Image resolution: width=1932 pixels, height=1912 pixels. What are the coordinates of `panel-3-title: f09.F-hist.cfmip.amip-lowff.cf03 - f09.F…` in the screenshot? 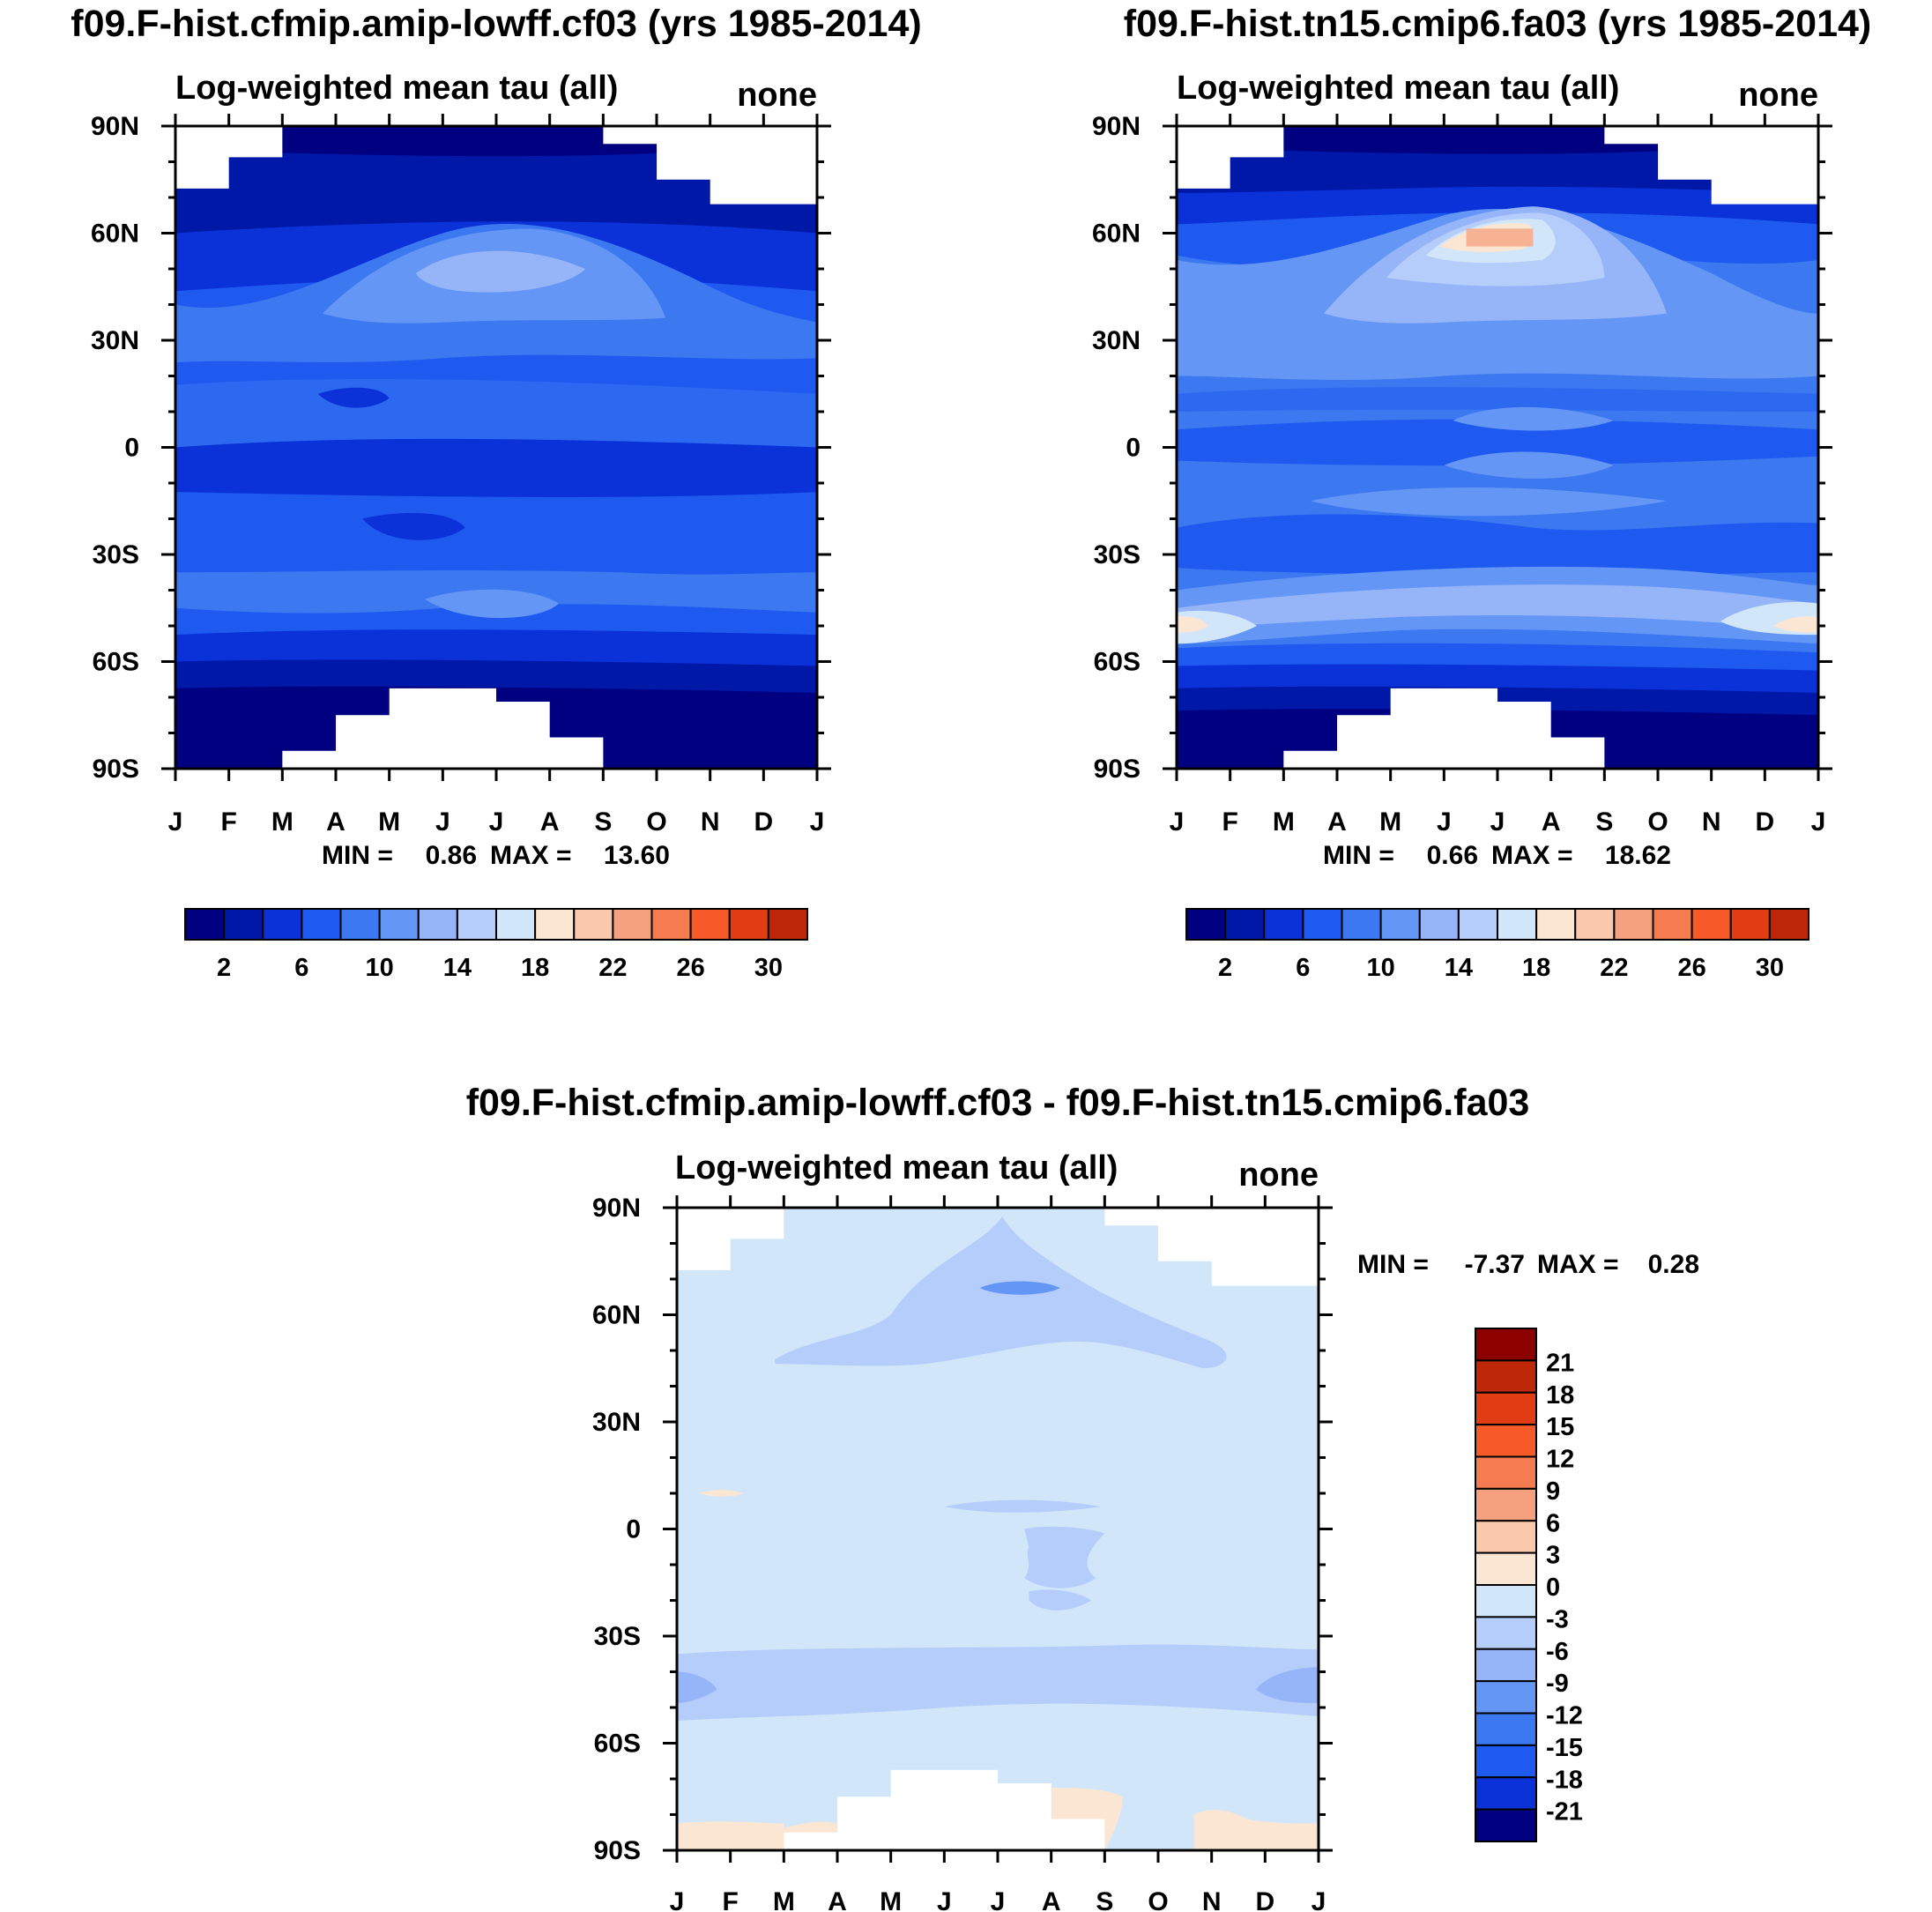 It's located at (998, 1103).